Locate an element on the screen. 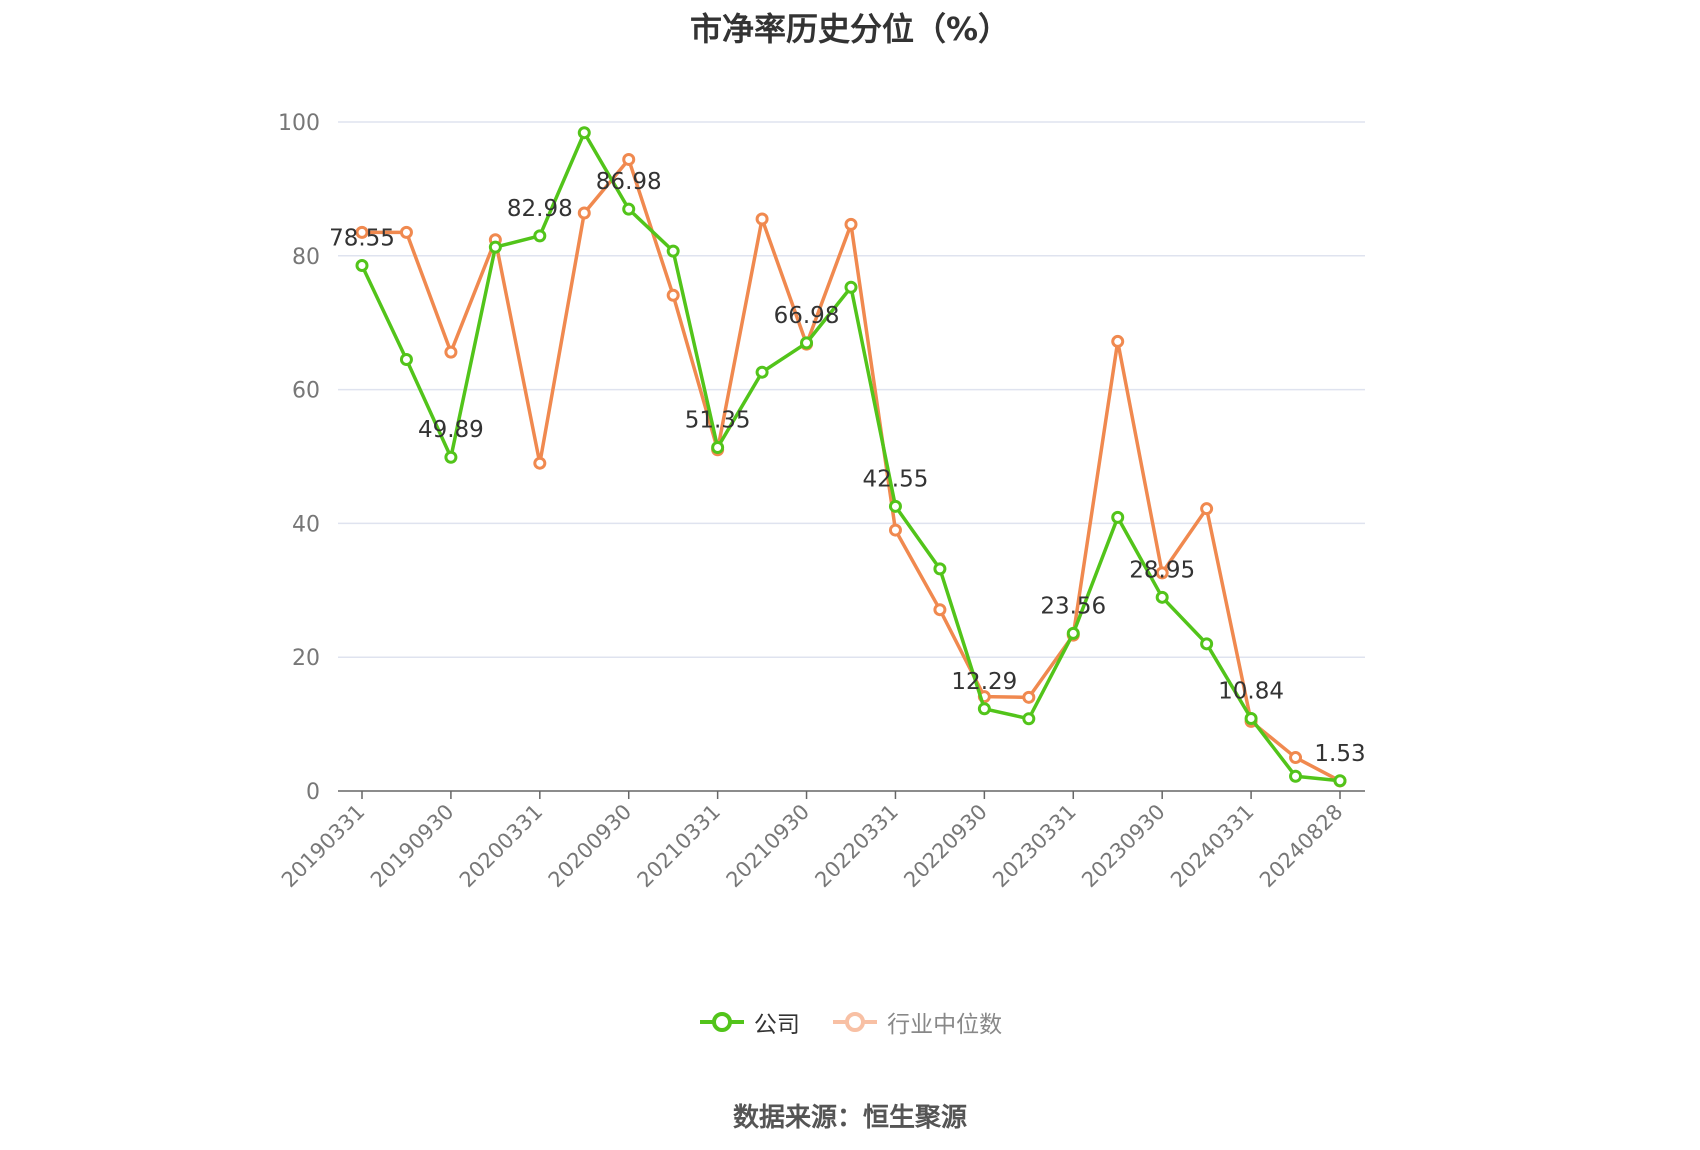  x-tick-label: 20190331 is located at coordinates (323, 846).